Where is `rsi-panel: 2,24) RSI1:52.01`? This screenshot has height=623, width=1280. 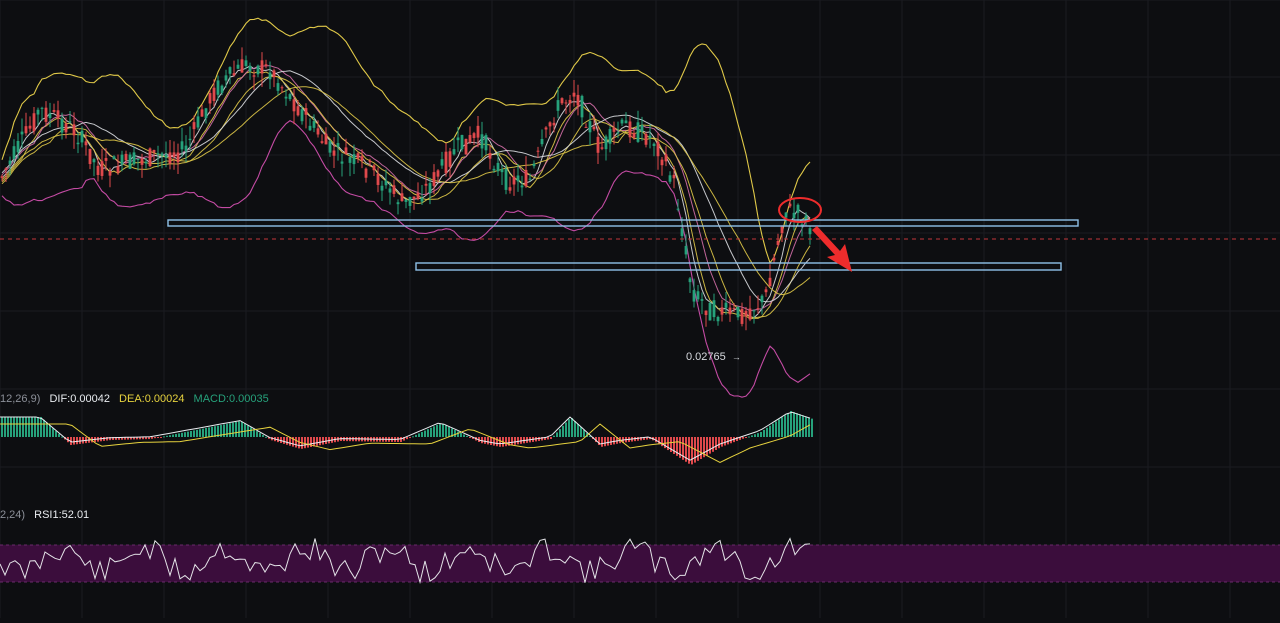 rsi-panel: 2,24) RSI1:52.01 is located at coordinates (640, 547).